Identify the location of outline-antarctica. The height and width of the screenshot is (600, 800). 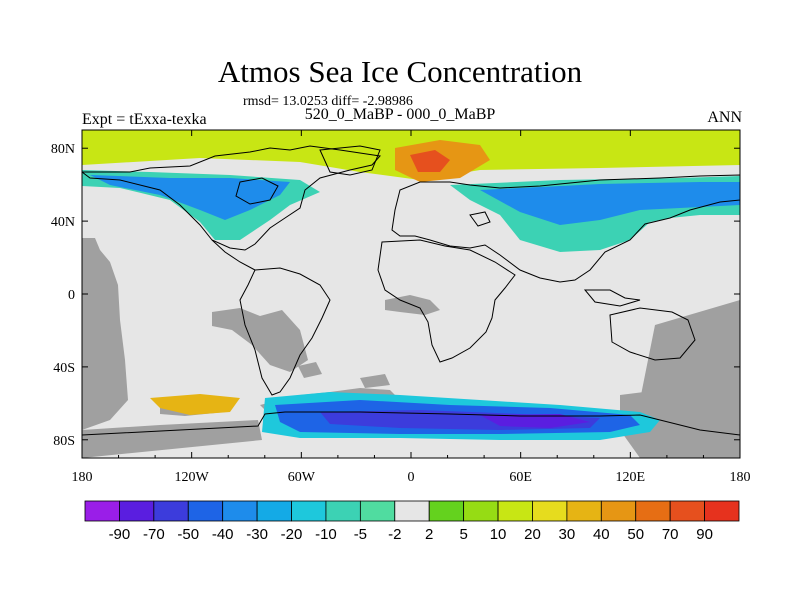
(411, 423).